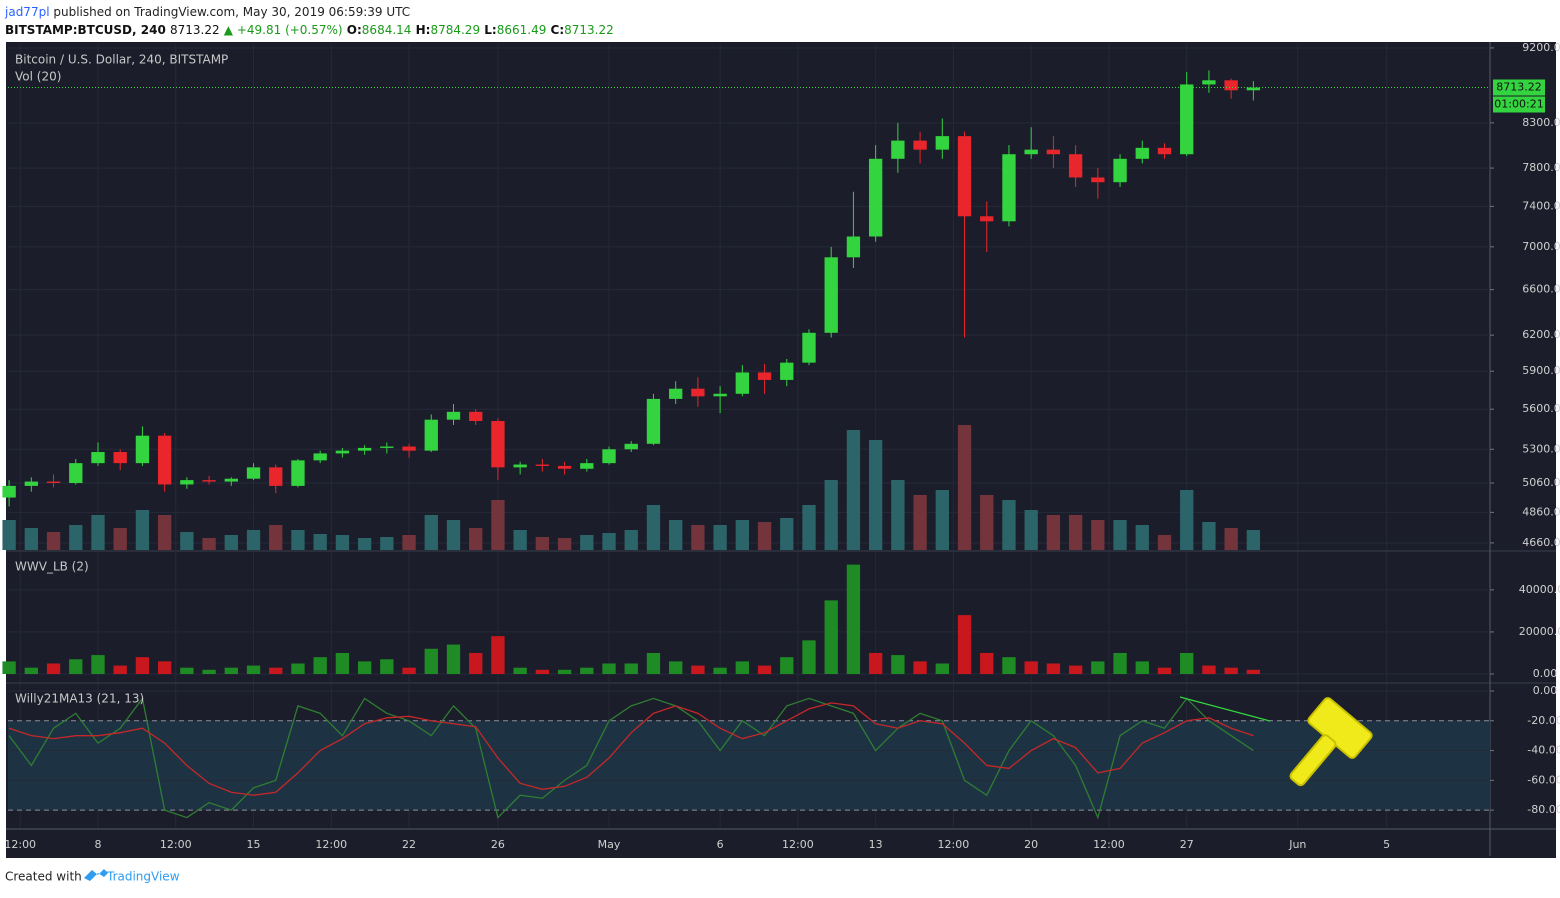  I want to click on ohlc-value: 8784.29, so click(455, 30).